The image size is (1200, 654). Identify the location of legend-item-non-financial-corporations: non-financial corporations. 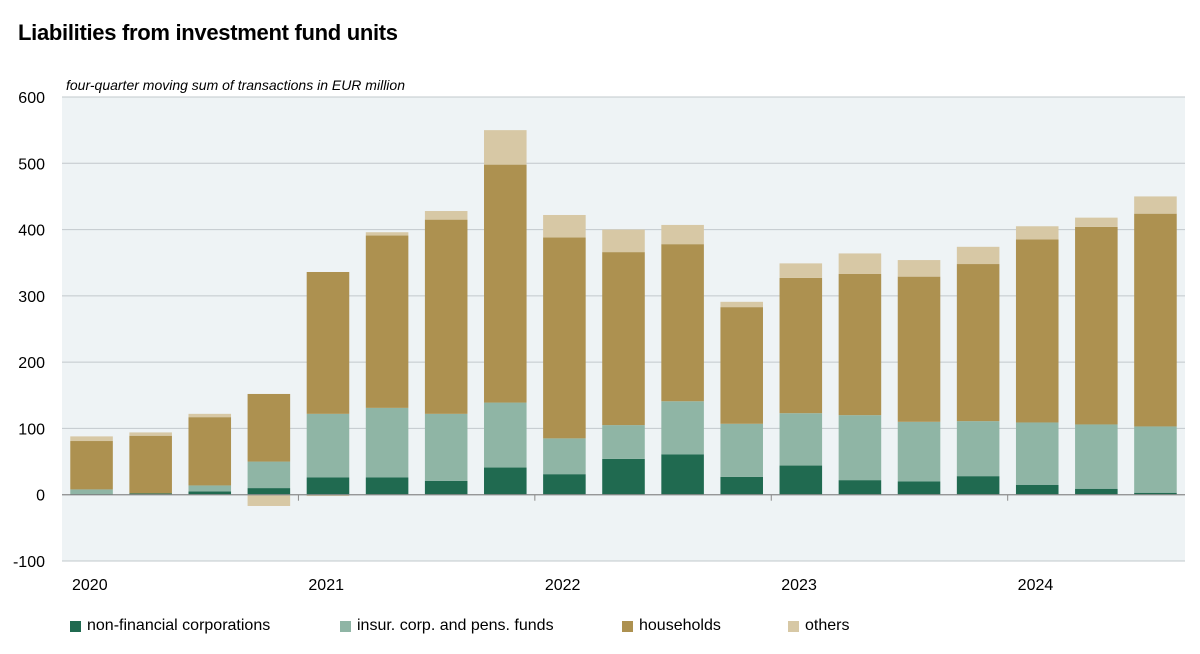
(170, 626).